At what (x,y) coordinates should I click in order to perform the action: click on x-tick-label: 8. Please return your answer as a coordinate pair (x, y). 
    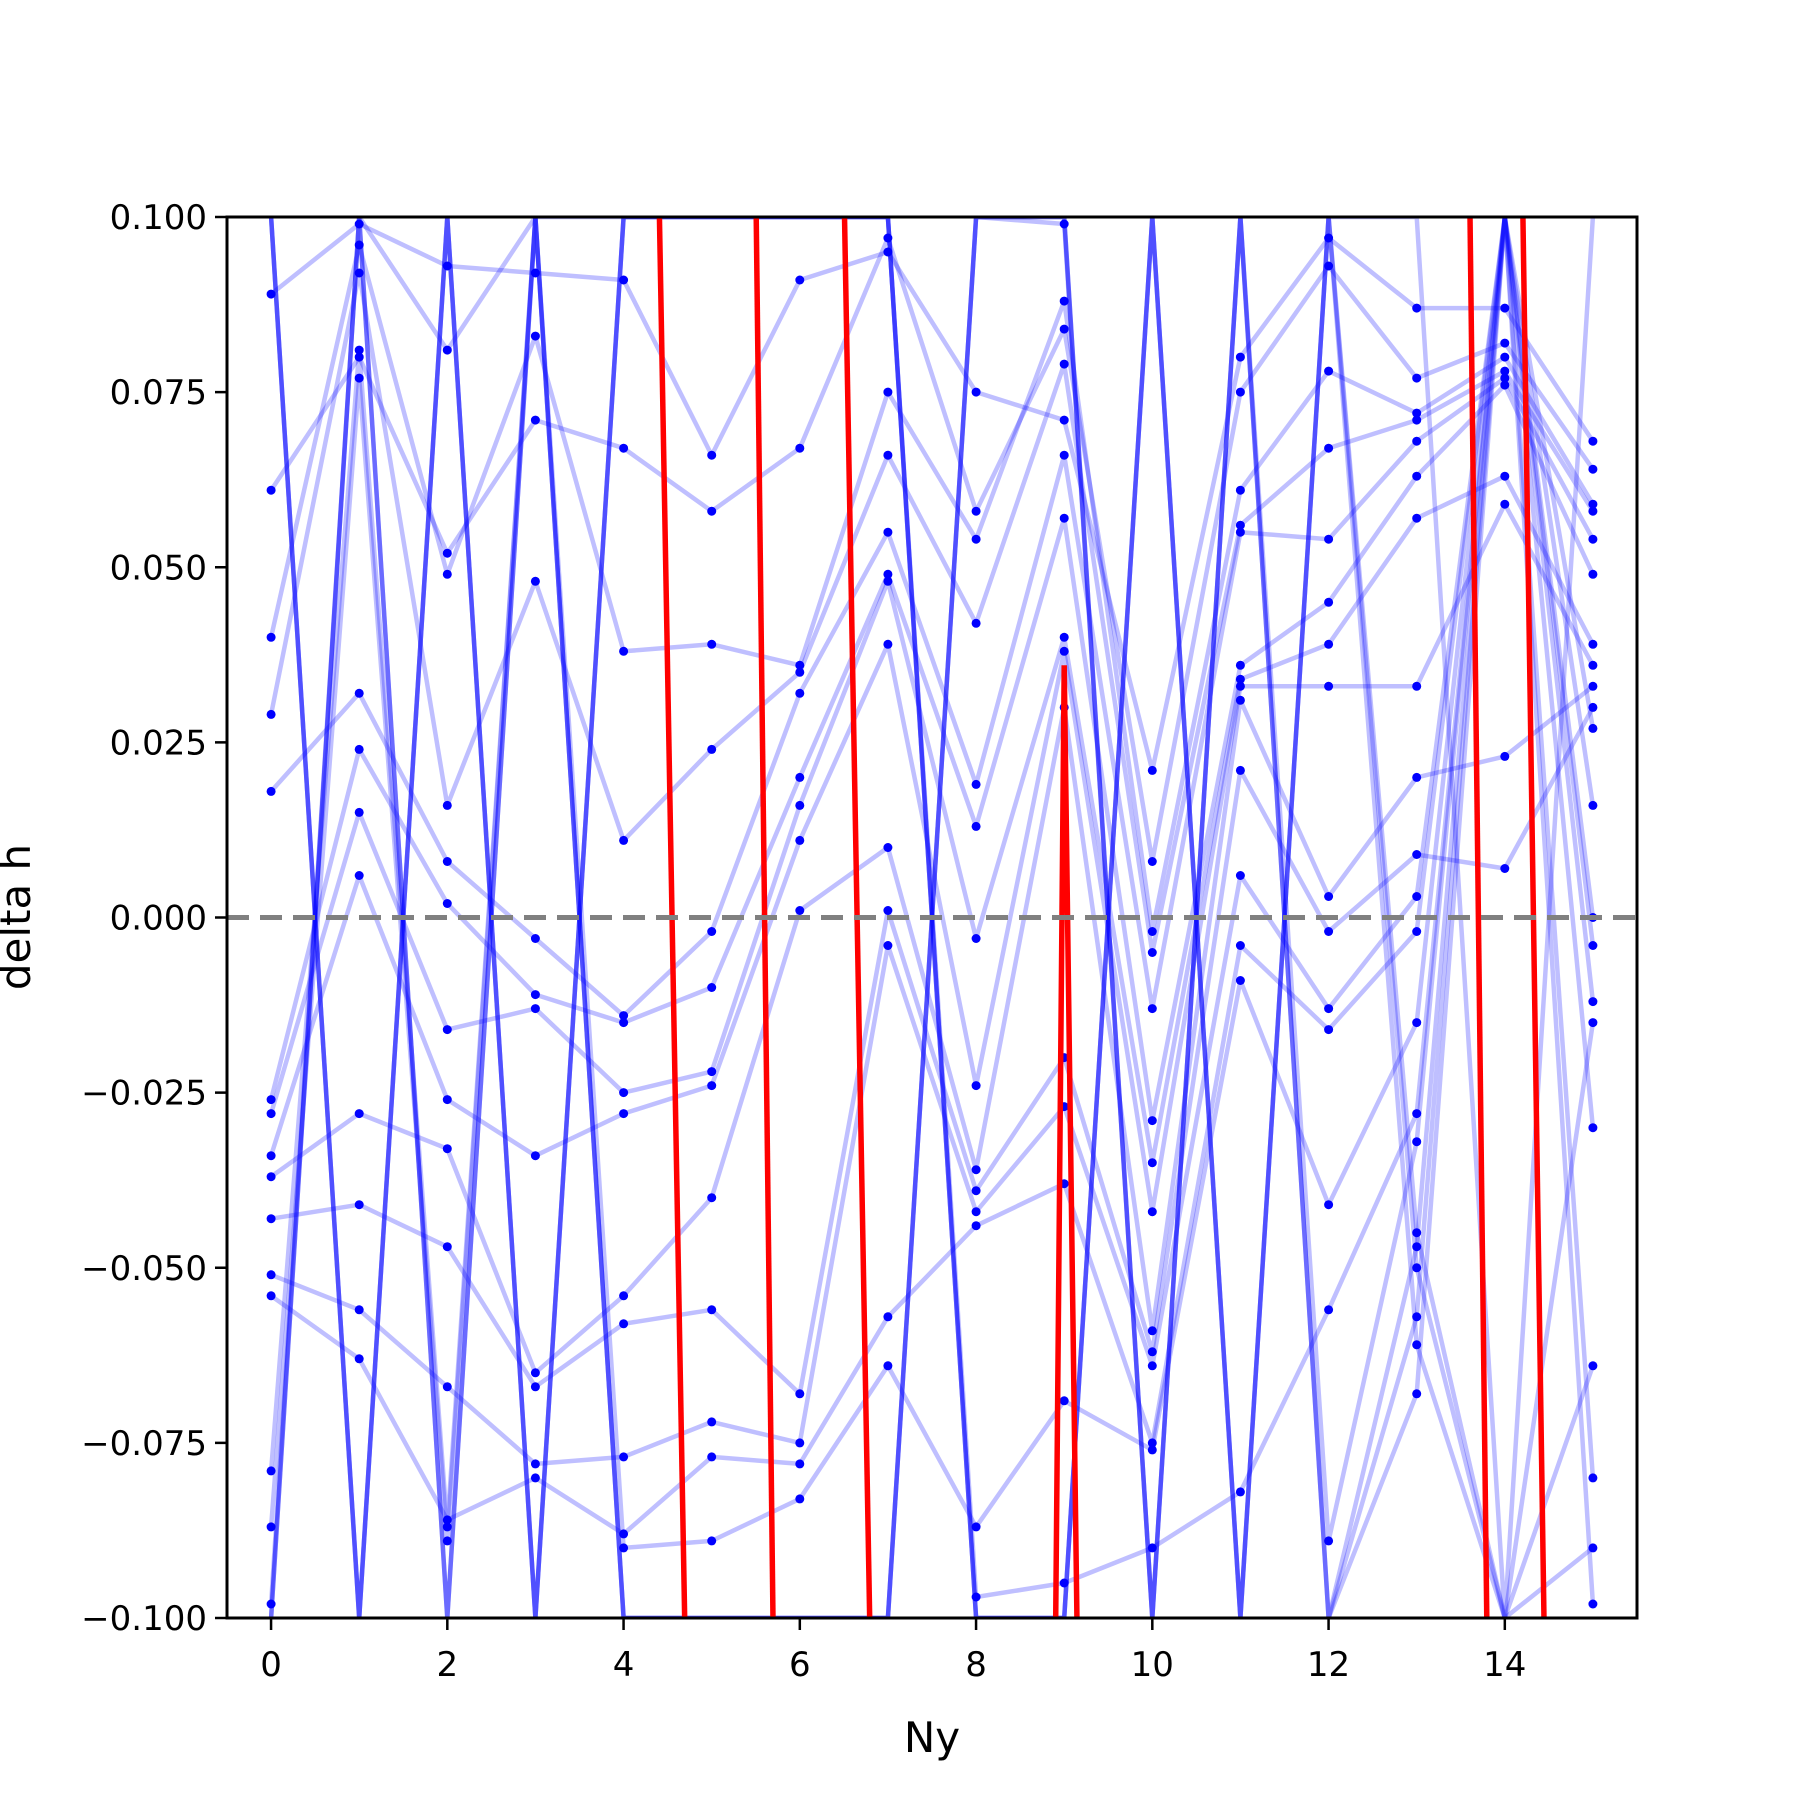
    Looking at the image, I should click on (976, 1665).